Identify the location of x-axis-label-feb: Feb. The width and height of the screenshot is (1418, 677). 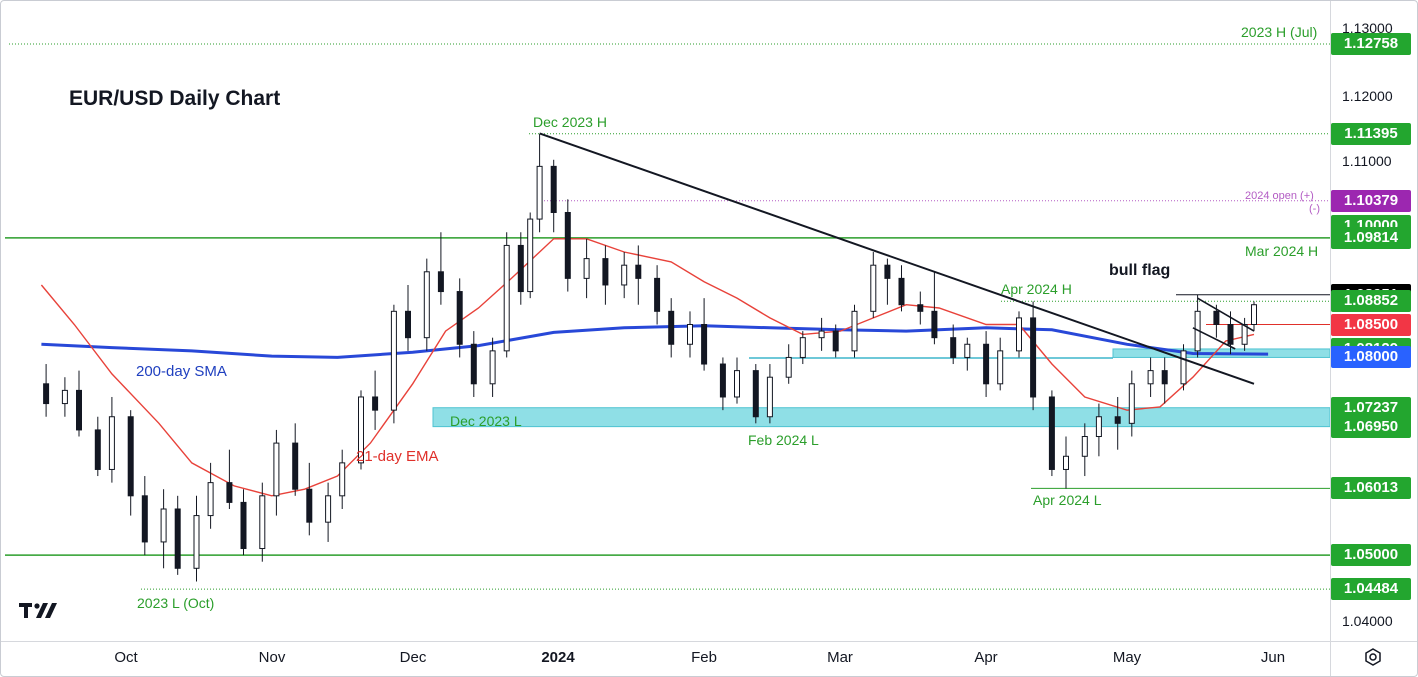
(704, 657).